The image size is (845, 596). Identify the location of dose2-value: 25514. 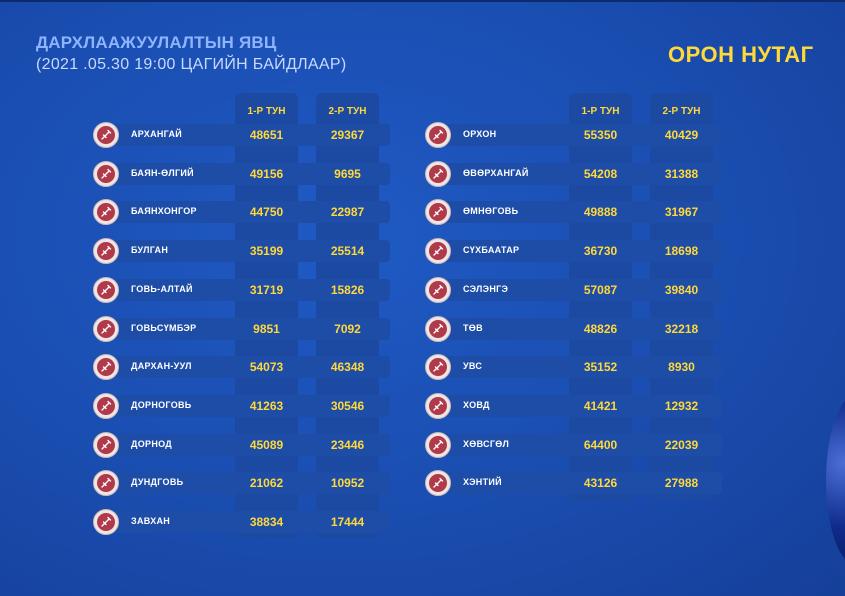
(347, 251).